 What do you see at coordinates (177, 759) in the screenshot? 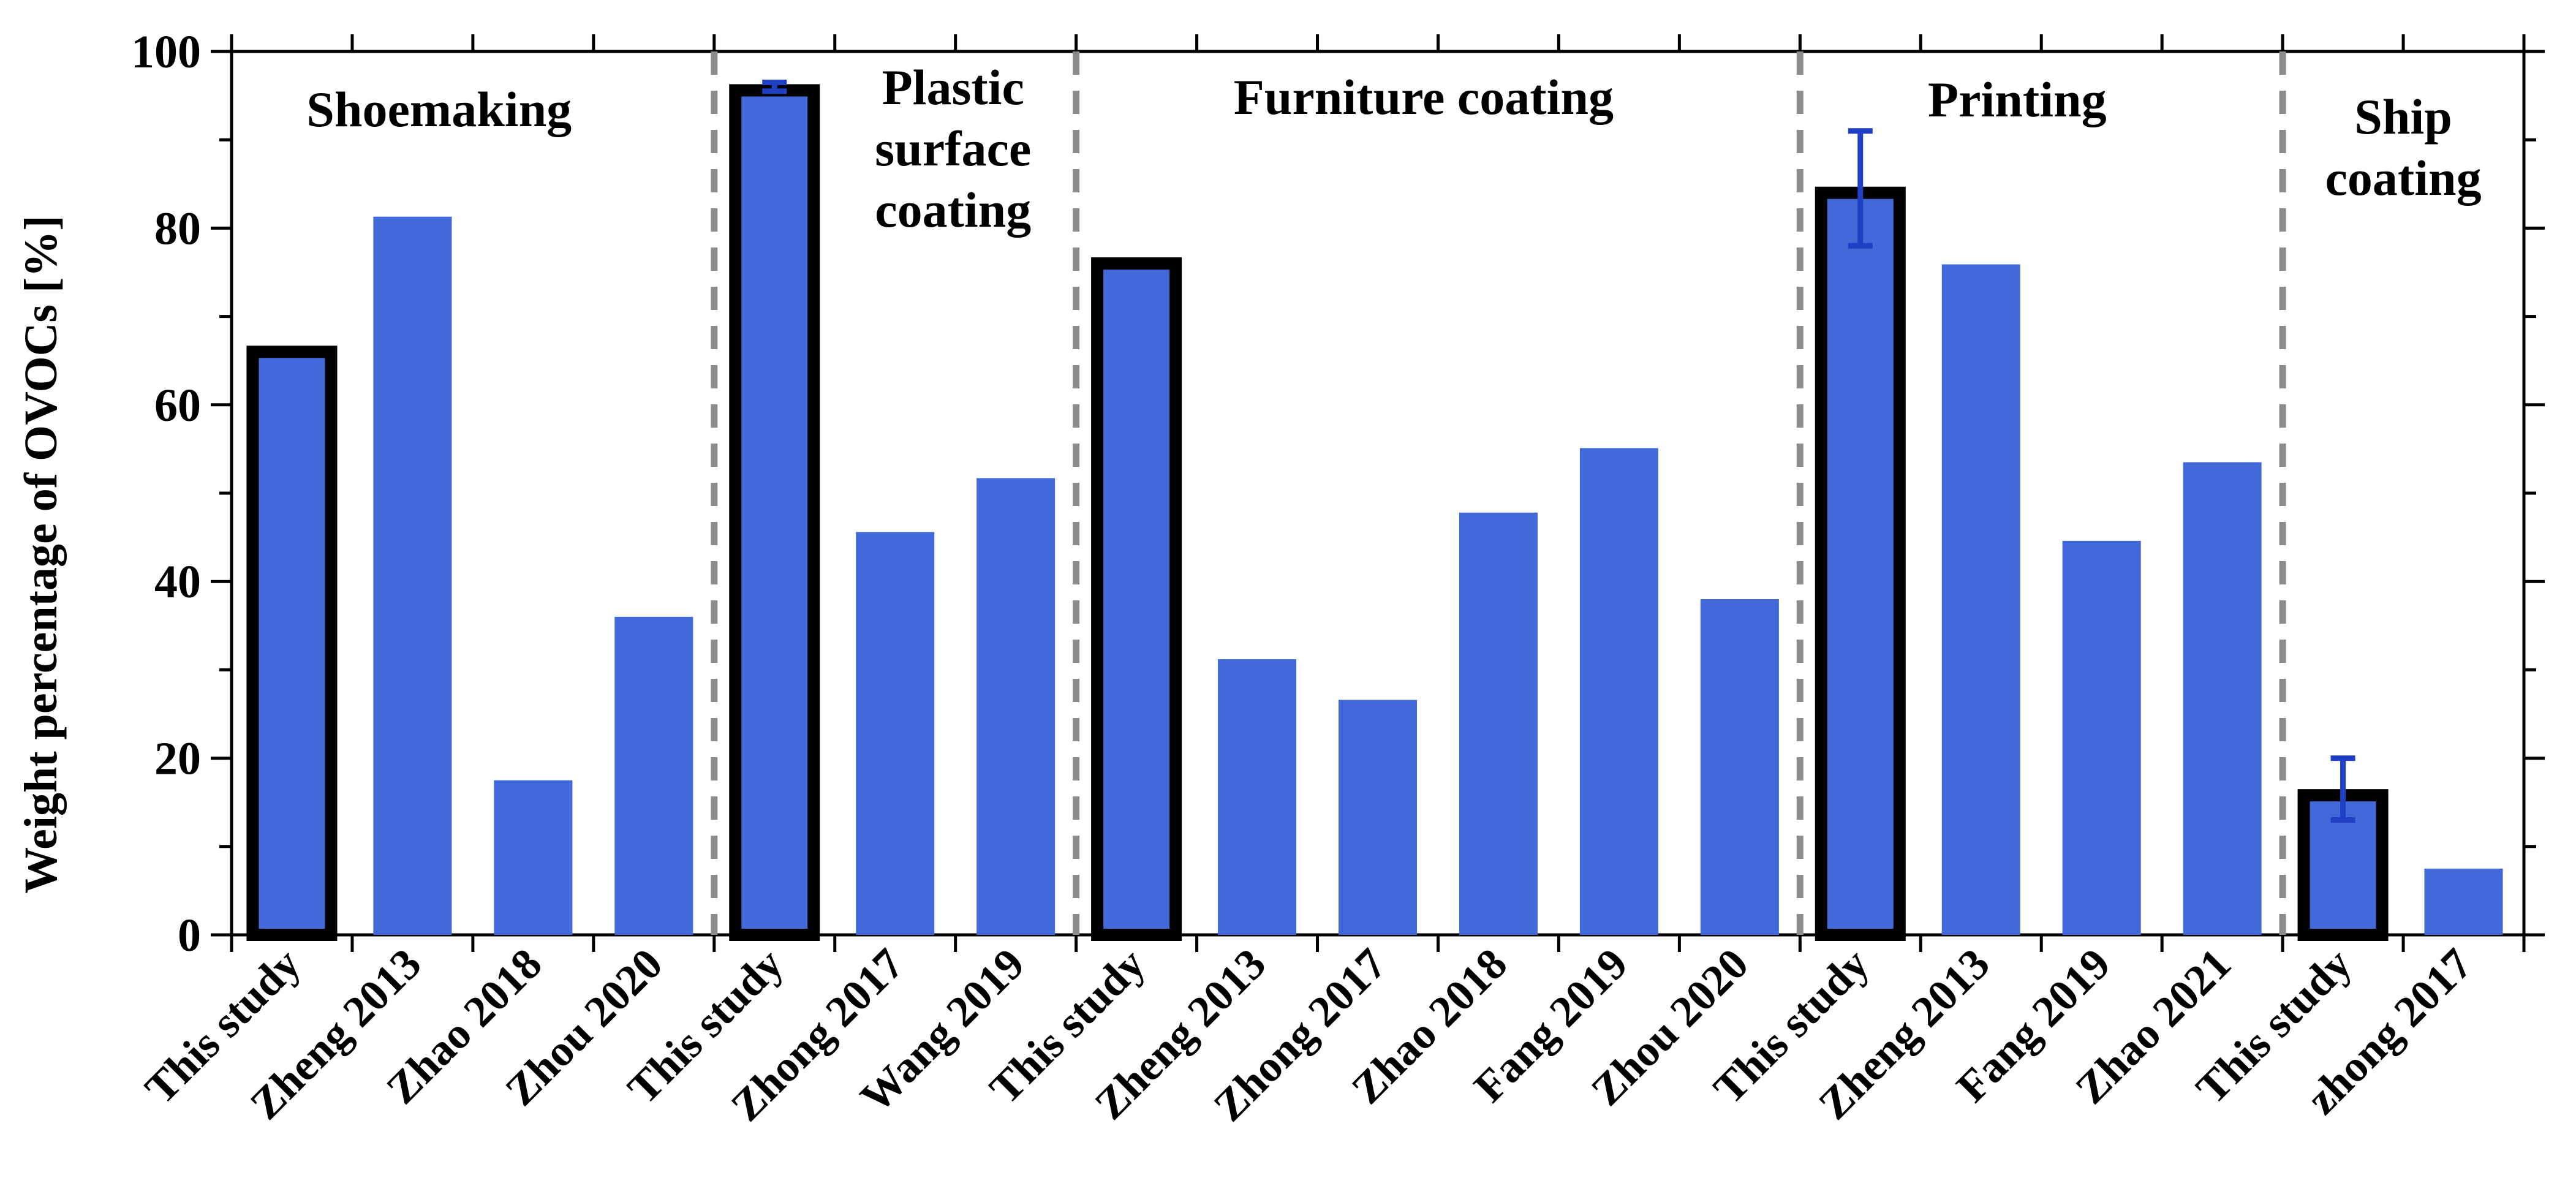
I see `y-tick-label: 20` at bounding box center [177, 759].